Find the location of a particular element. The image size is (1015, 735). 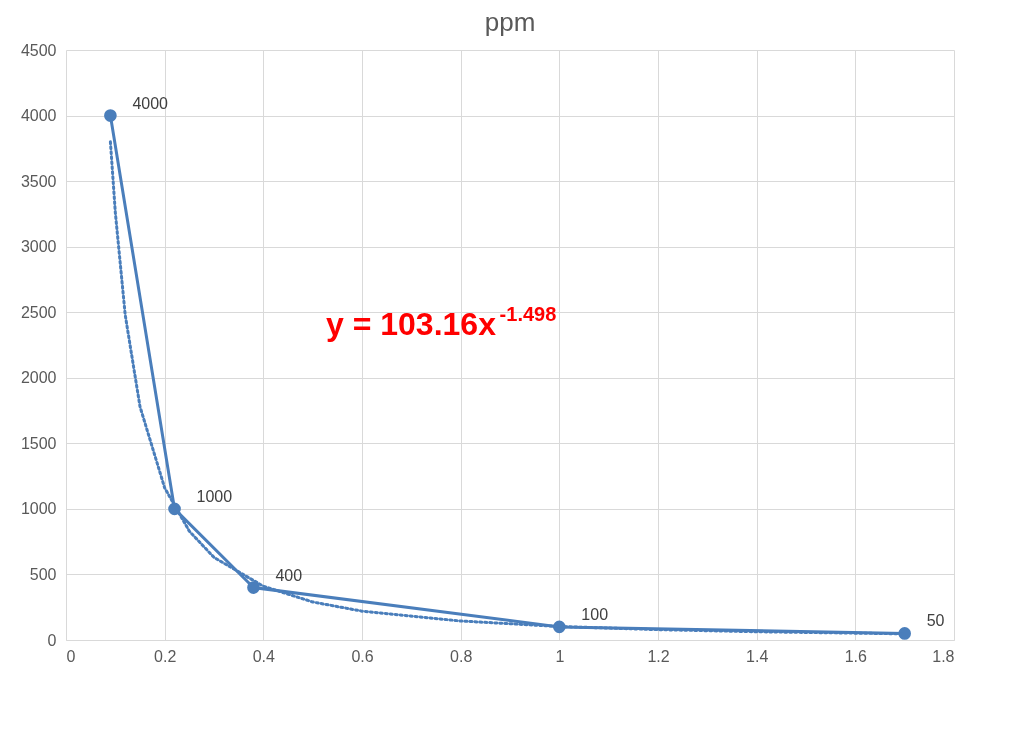

data-label: 100 is located at coordinates (595, 614).